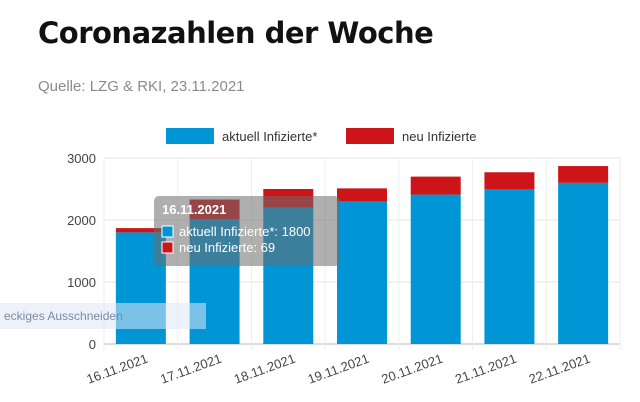 The image size is (640, 402). Describe the element at coordinates (227, 247) in the screenshot. I see `tooltip-line-new-infected: neu Infizierte: 69` at that location.